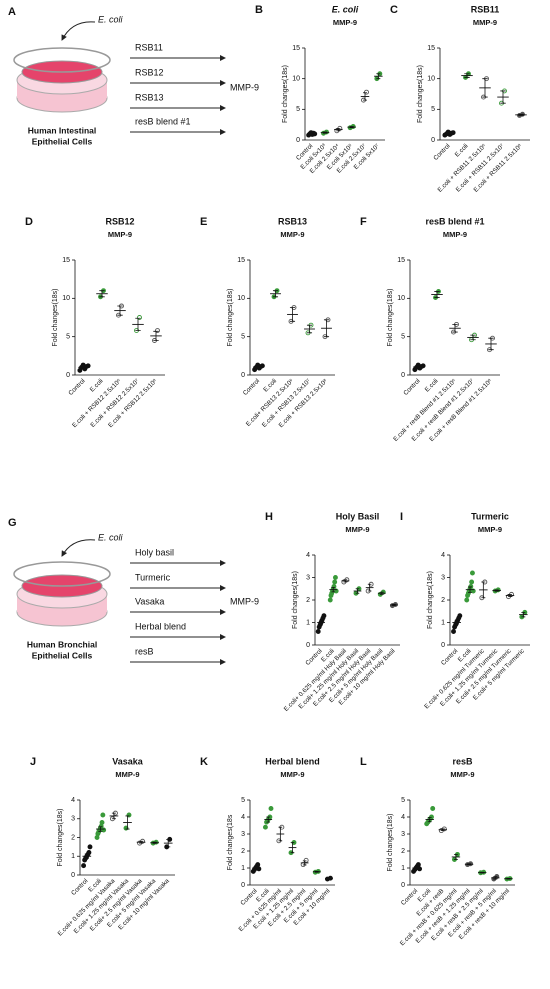  What do you see at coordinates (394, 10) in the screenshot?
I see `panel-letter: C` at bounding box center [394, 10].